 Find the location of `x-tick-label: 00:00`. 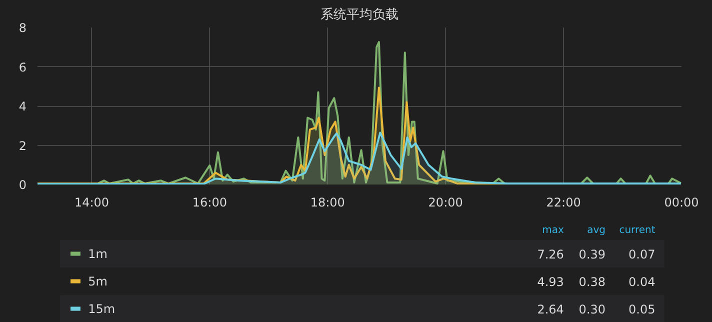

x-tick-label: 00:00 is located at coordinates (681, 203).